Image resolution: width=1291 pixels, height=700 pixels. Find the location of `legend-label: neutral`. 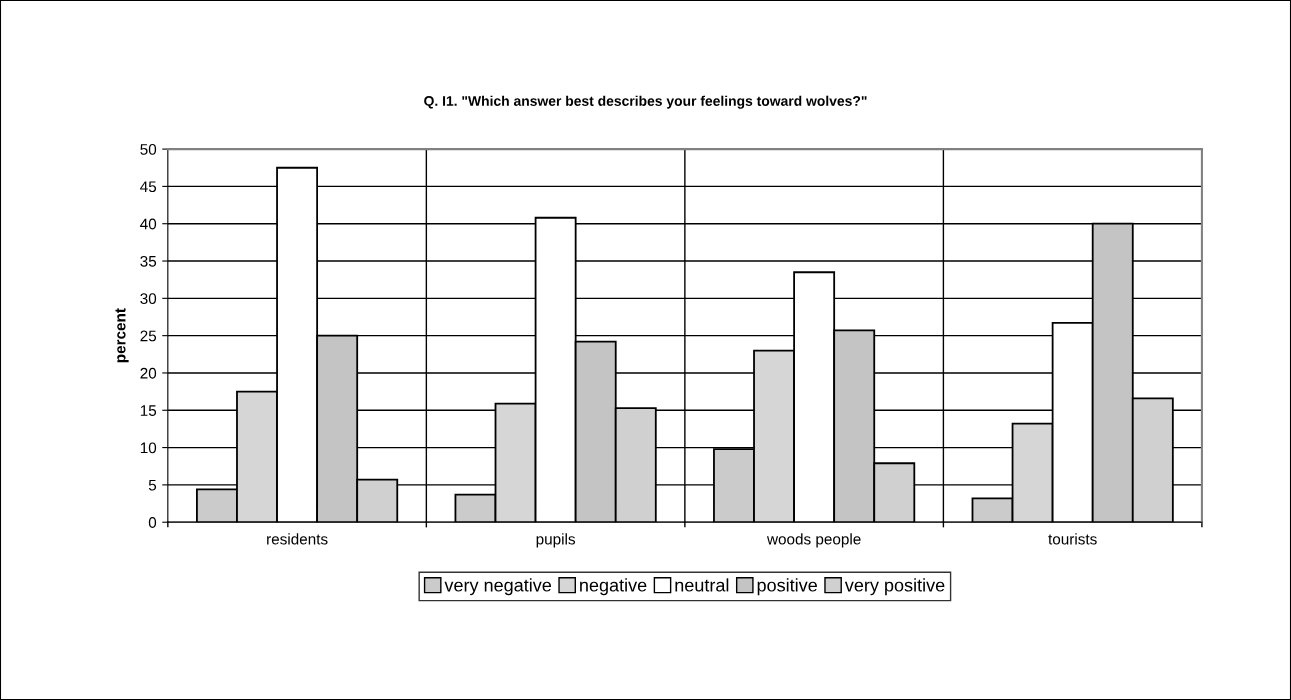

legend-label: neutral is located at coordinates (702, 585).